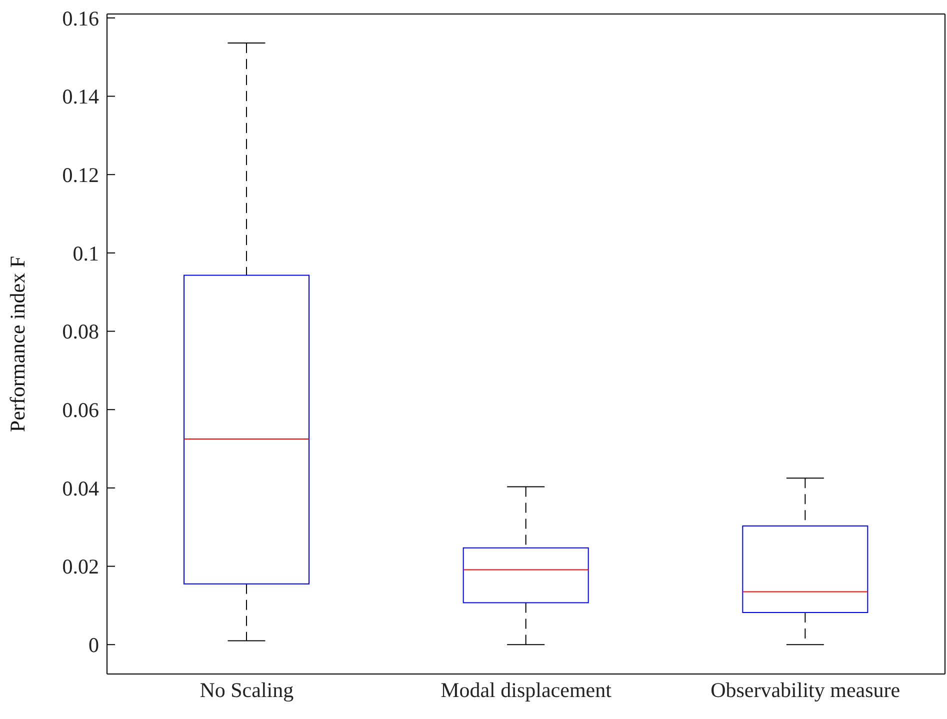  What do you see at coordinates (93, 645) in the screenshot?
I see `y-tick-label: 0` at bounding box center [93, 645].